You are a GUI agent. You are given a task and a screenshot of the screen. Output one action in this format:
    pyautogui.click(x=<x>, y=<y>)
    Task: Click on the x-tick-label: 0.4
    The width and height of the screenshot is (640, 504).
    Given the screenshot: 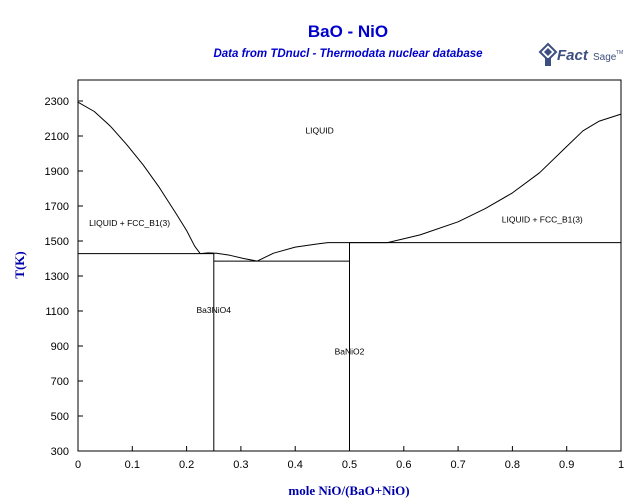 What is the action you would take?
    pyautogui.click(x=295, y=465)
    